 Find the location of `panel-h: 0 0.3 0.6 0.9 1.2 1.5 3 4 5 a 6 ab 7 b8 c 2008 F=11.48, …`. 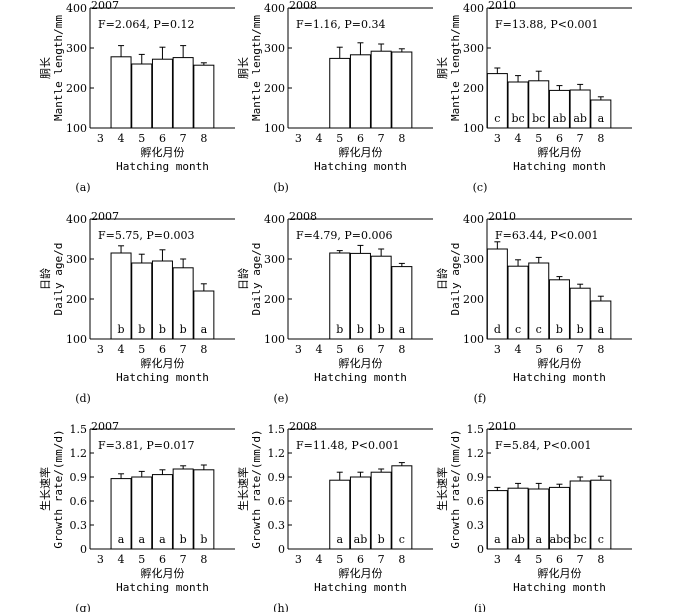

panel-h: 0 0.3 0.6 0.9 1.2 1.5 3 4 5 a 6 ab 7 b8 c 2008 F=11.48, … is located at coordinates (334, 516).